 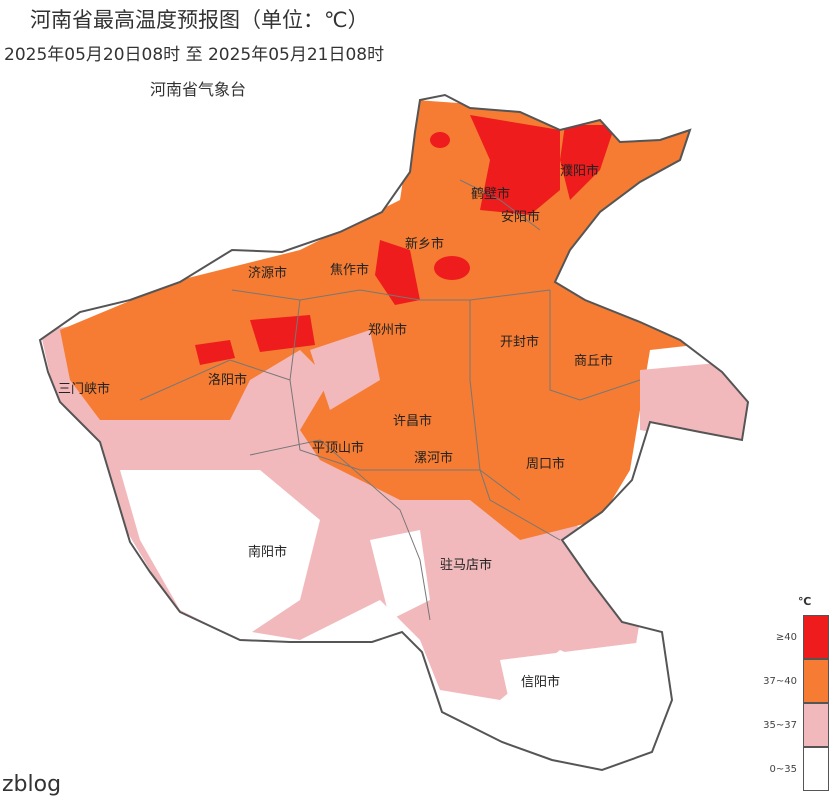 What do you see at coordinates (434, 458) in the screenshot?
I see `city-label: 漯河市` at bounding box center [434, 458].